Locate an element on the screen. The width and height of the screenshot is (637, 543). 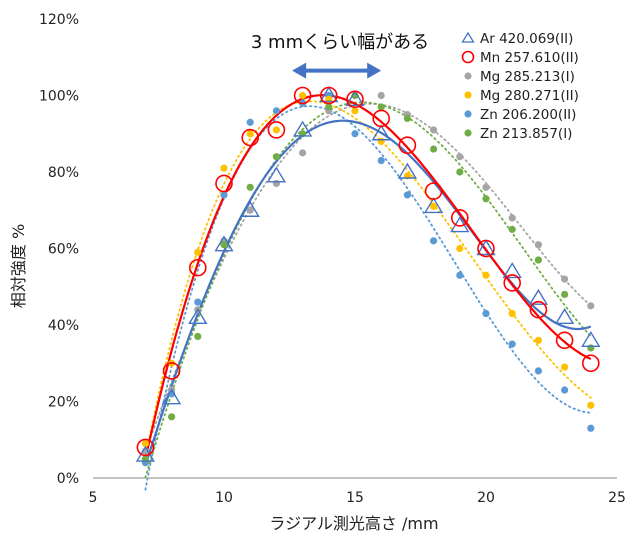
y-tick-label: 40% is located at coordinates (63, 326).